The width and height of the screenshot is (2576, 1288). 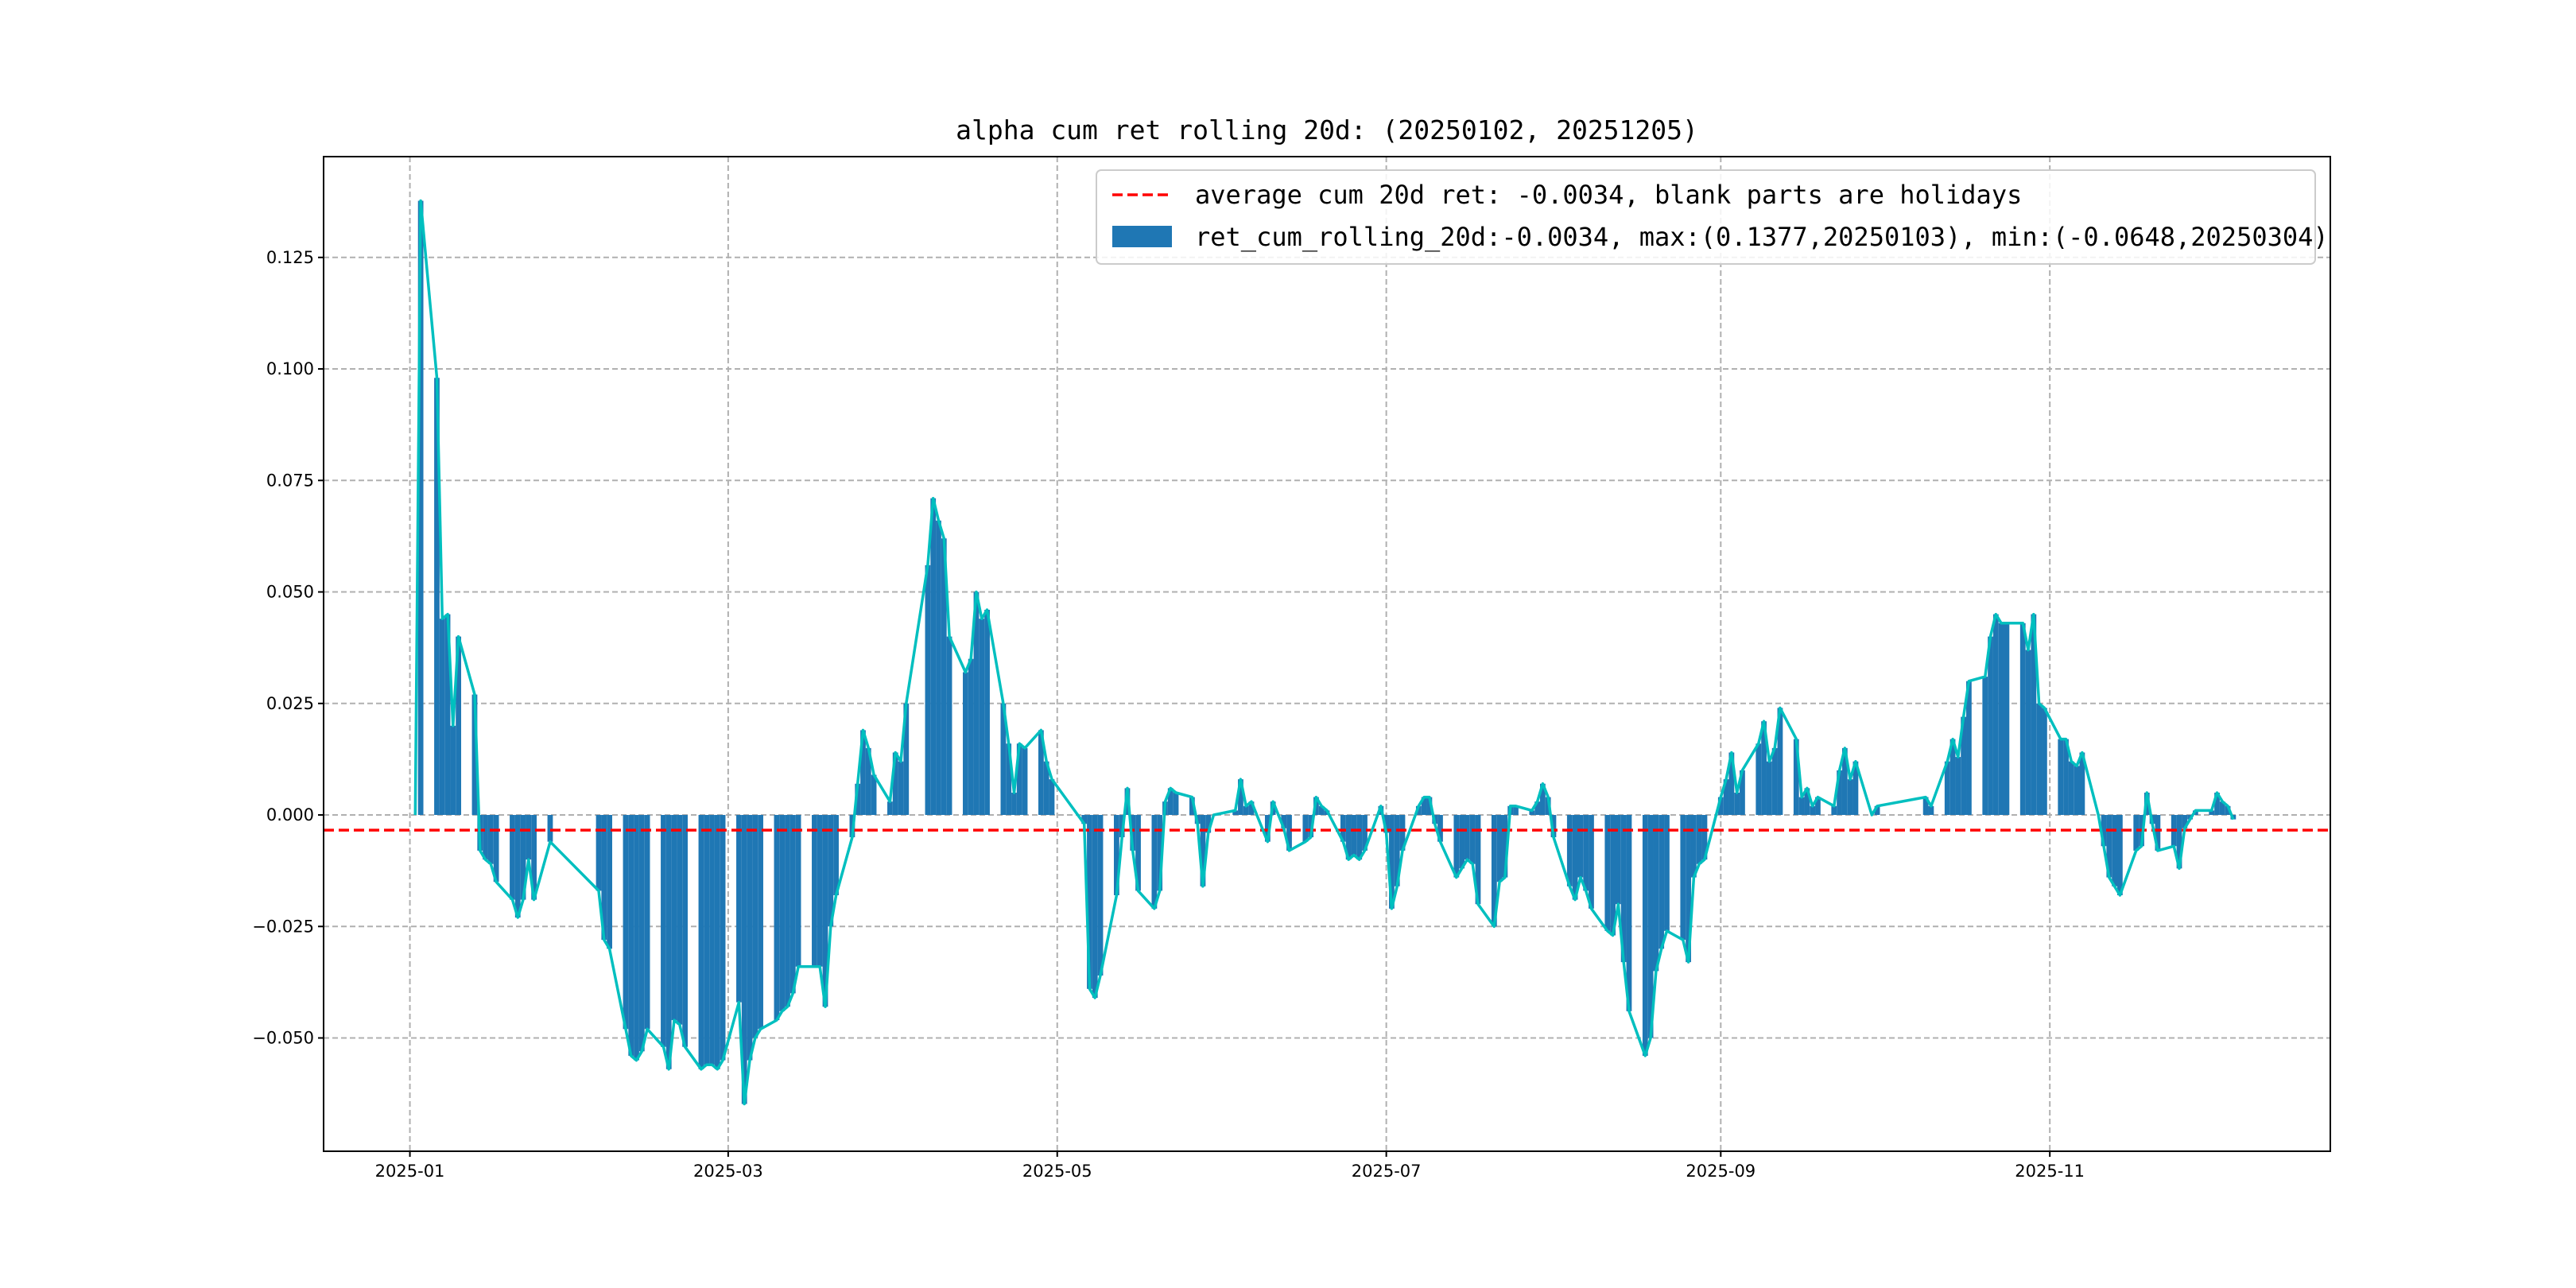 What do you see at coordinates (1057, 1171) in the screenshot?
I see `x-tick-label: 2025-05` at bounding box center [1057, 1171].